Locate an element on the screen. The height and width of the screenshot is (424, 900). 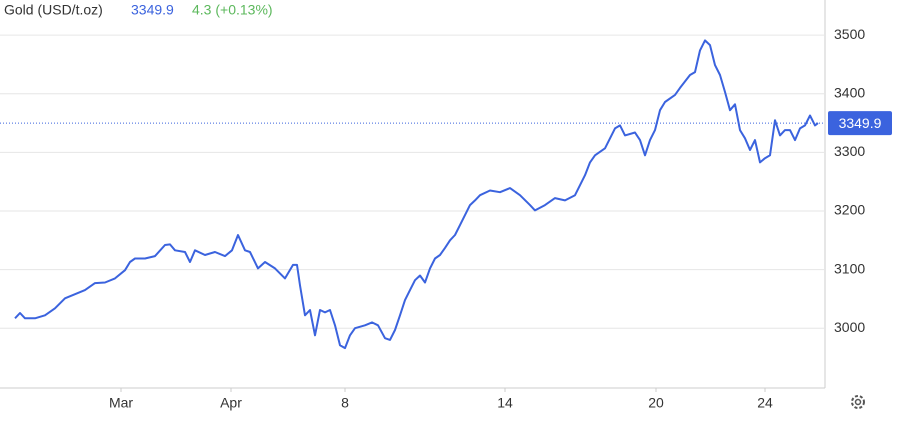
x-tick-label: 24 is located at coordinates (765, 403).